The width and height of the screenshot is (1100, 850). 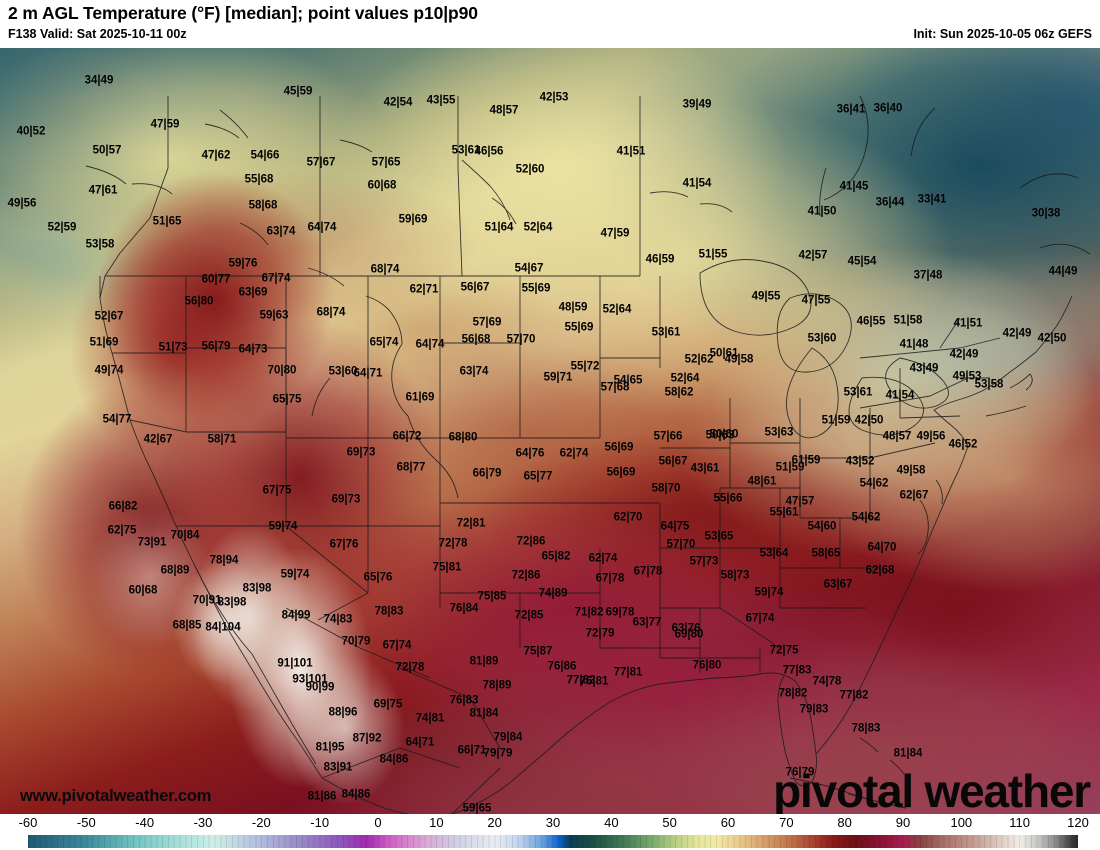 I want to click on point-value-label: 43|55, so click(x=441, y=100).